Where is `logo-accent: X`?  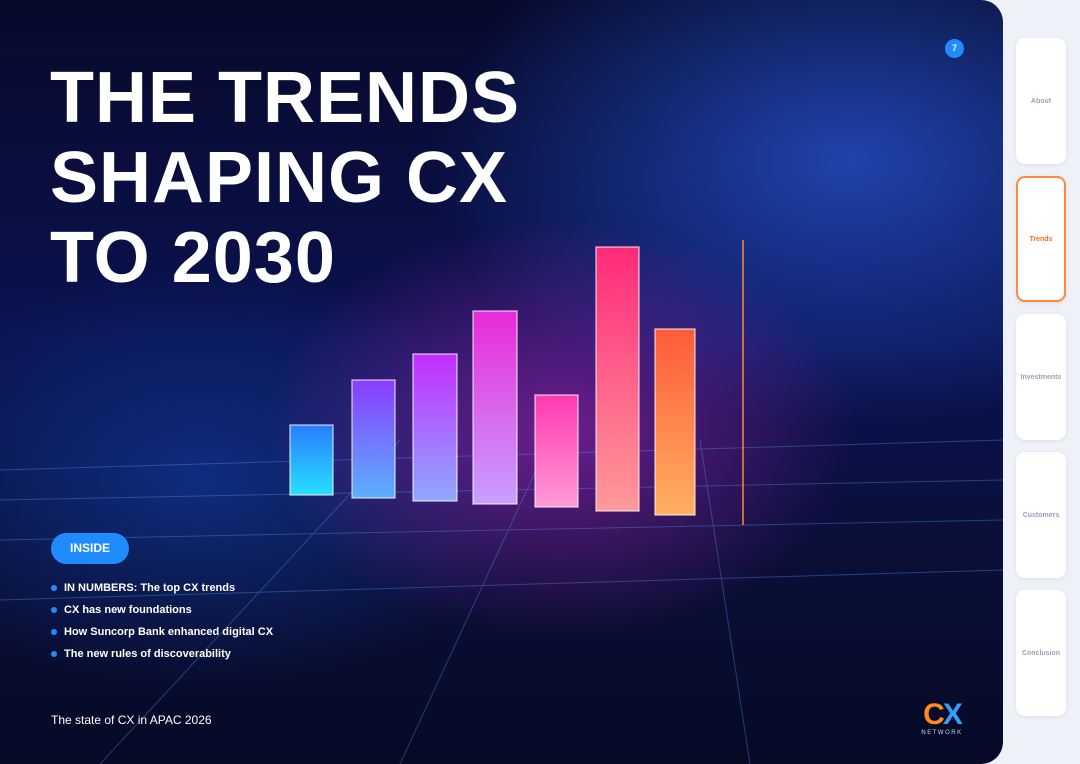
logo-accent: X is located at coordinates (952, 714).